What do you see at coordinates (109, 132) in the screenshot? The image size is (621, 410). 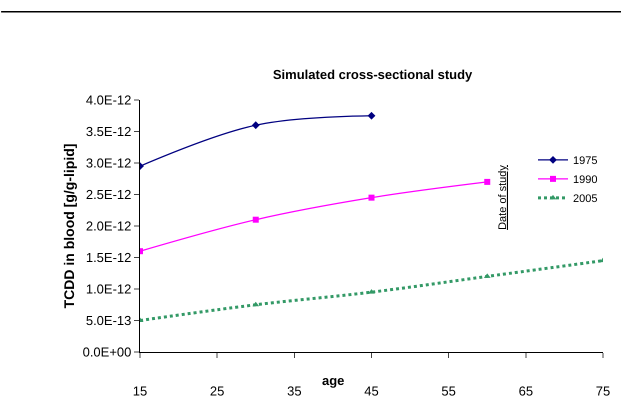 I see `y-tick-label: 3.5E-12` at bounding box center [109, 132].